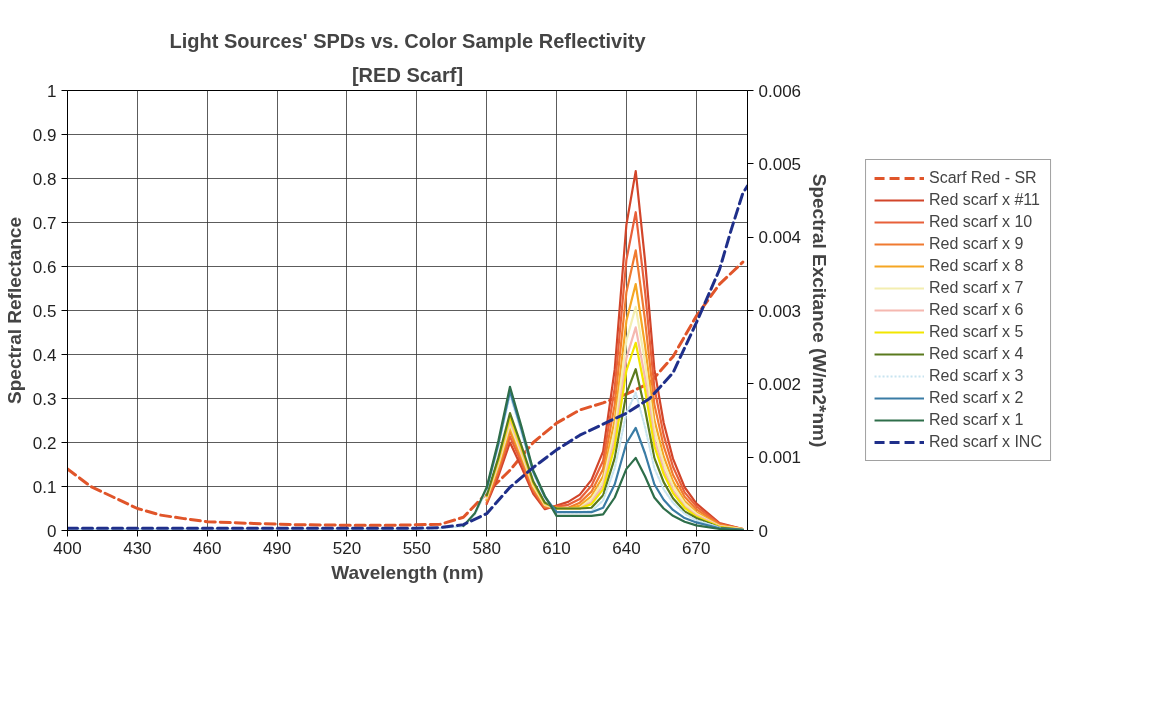 The width and height of the screenshot is (1172, 725). Describe the element at coordinates (976, 266) in the screenshot. I see `legend-label: Red scarf x 8` at that location.